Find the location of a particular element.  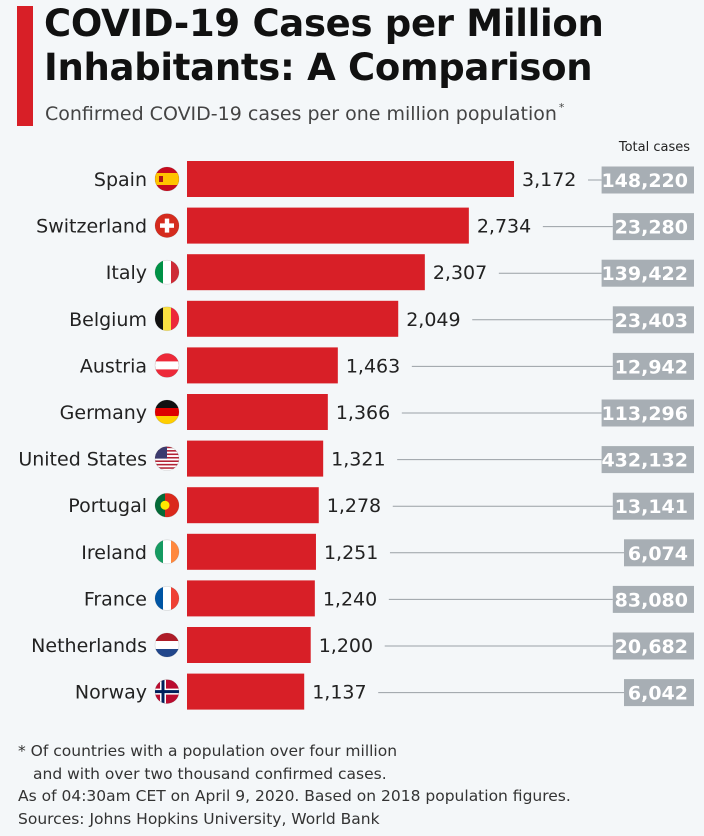

total-cases-label: 23,280 is located at coordinates (651, 228).